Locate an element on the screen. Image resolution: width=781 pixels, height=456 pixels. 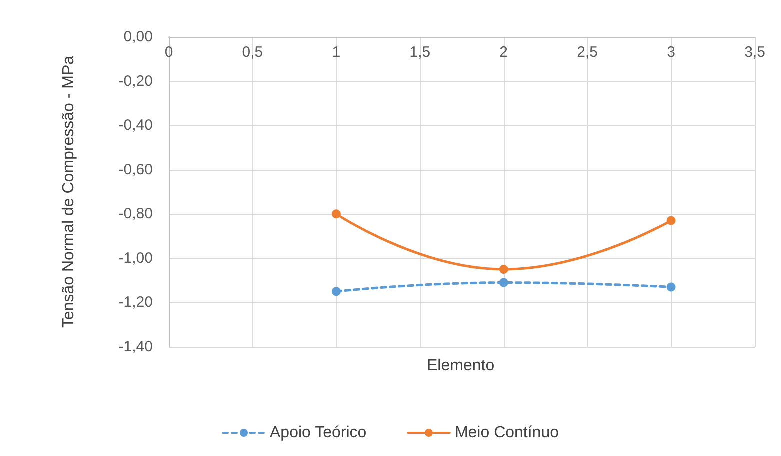
x-tick-label: 0 is located at coordinates (169, 52).